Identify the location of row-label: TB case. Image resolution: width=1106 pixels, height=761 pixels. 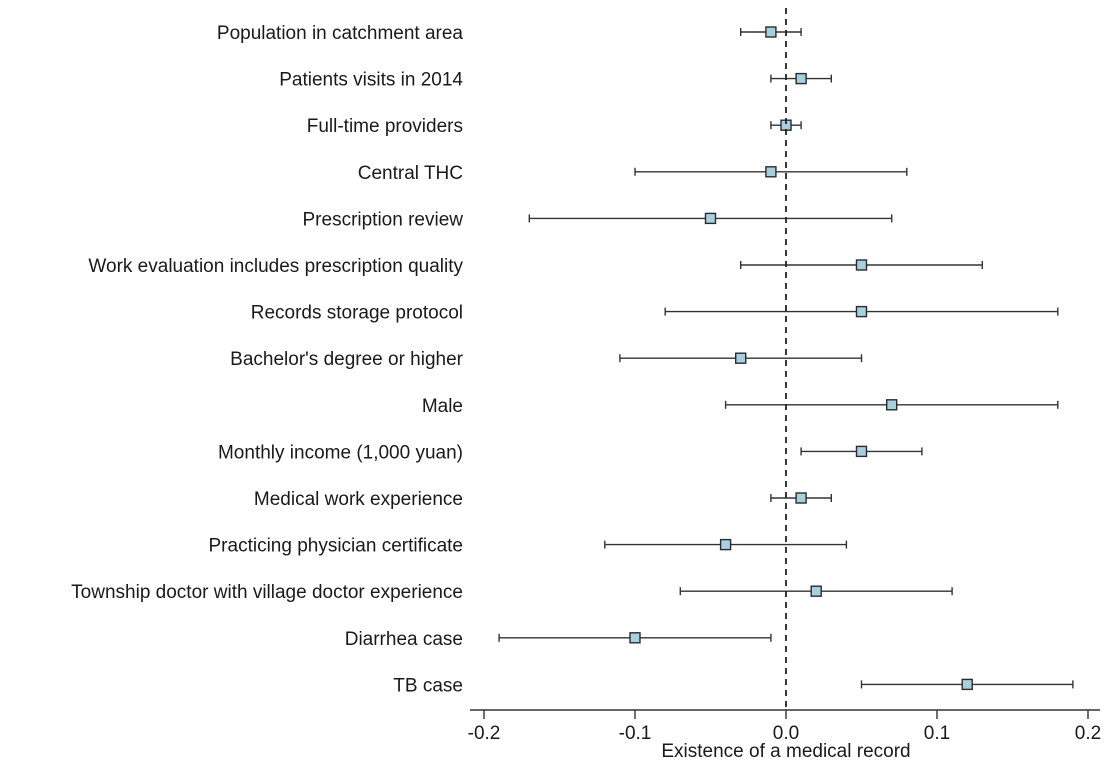
(428, 685).